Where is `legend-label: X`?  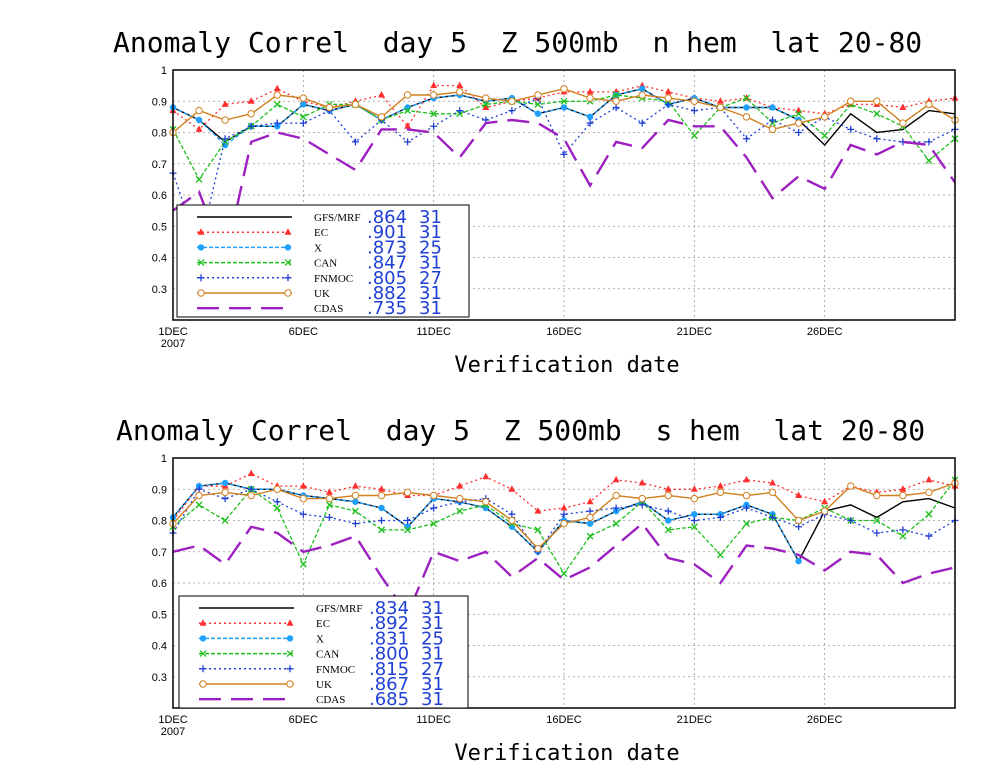 legend-label: X is located at coordinates (320, 639).